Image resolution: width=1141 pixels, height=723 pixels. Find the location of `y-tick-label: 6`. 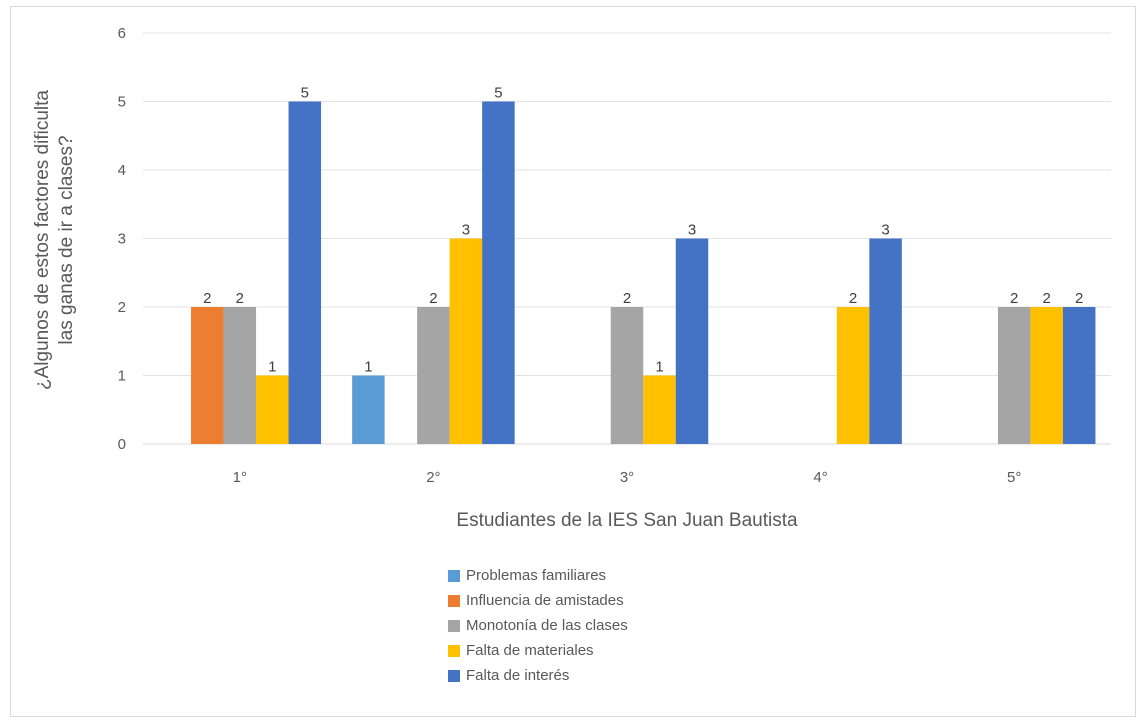

y-tick-label: 6 is located at coordinates (122, 33).